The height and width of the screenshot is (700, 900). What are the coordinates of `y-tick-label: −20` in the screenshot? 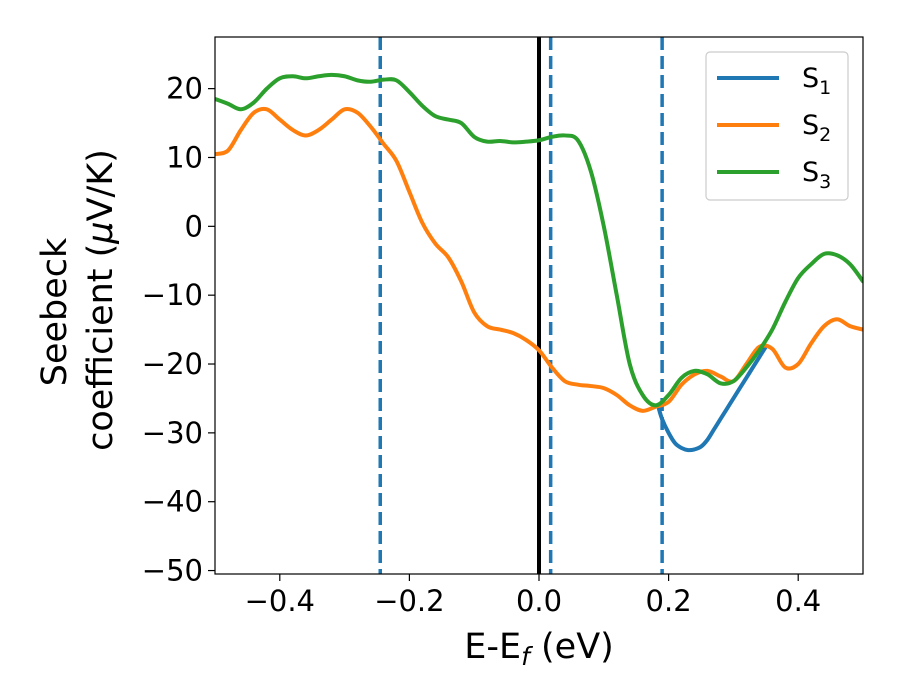 It's located at (172, 364).